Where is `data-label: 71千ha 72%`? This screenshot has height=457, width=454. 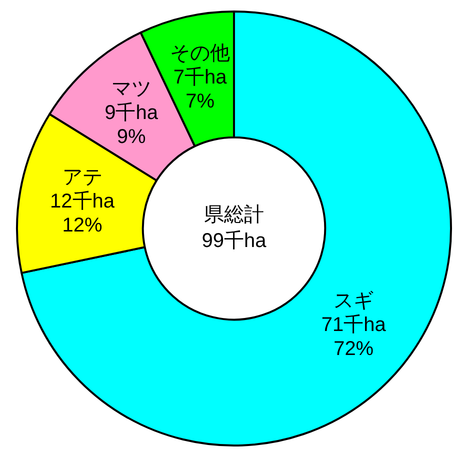 data-label: 71千ha 72% is located at coordinates (354, 337).